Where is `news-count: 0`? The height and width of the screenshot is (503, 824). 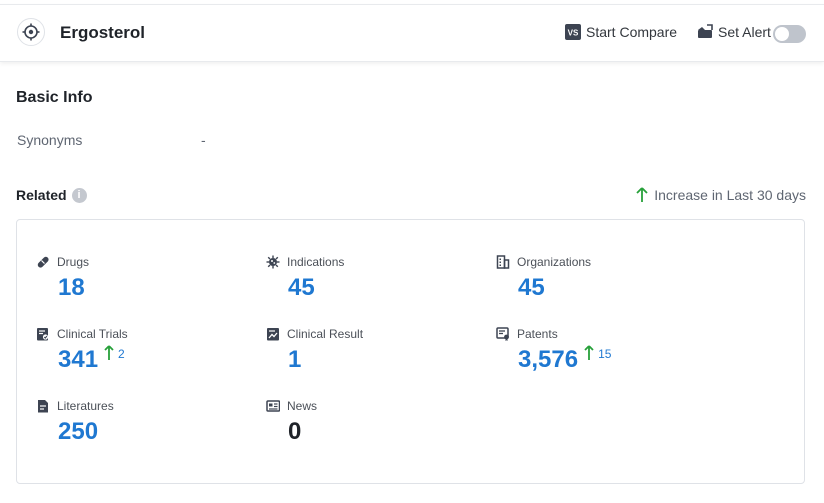
news-count: 0 is located at coordinates (294, 432).